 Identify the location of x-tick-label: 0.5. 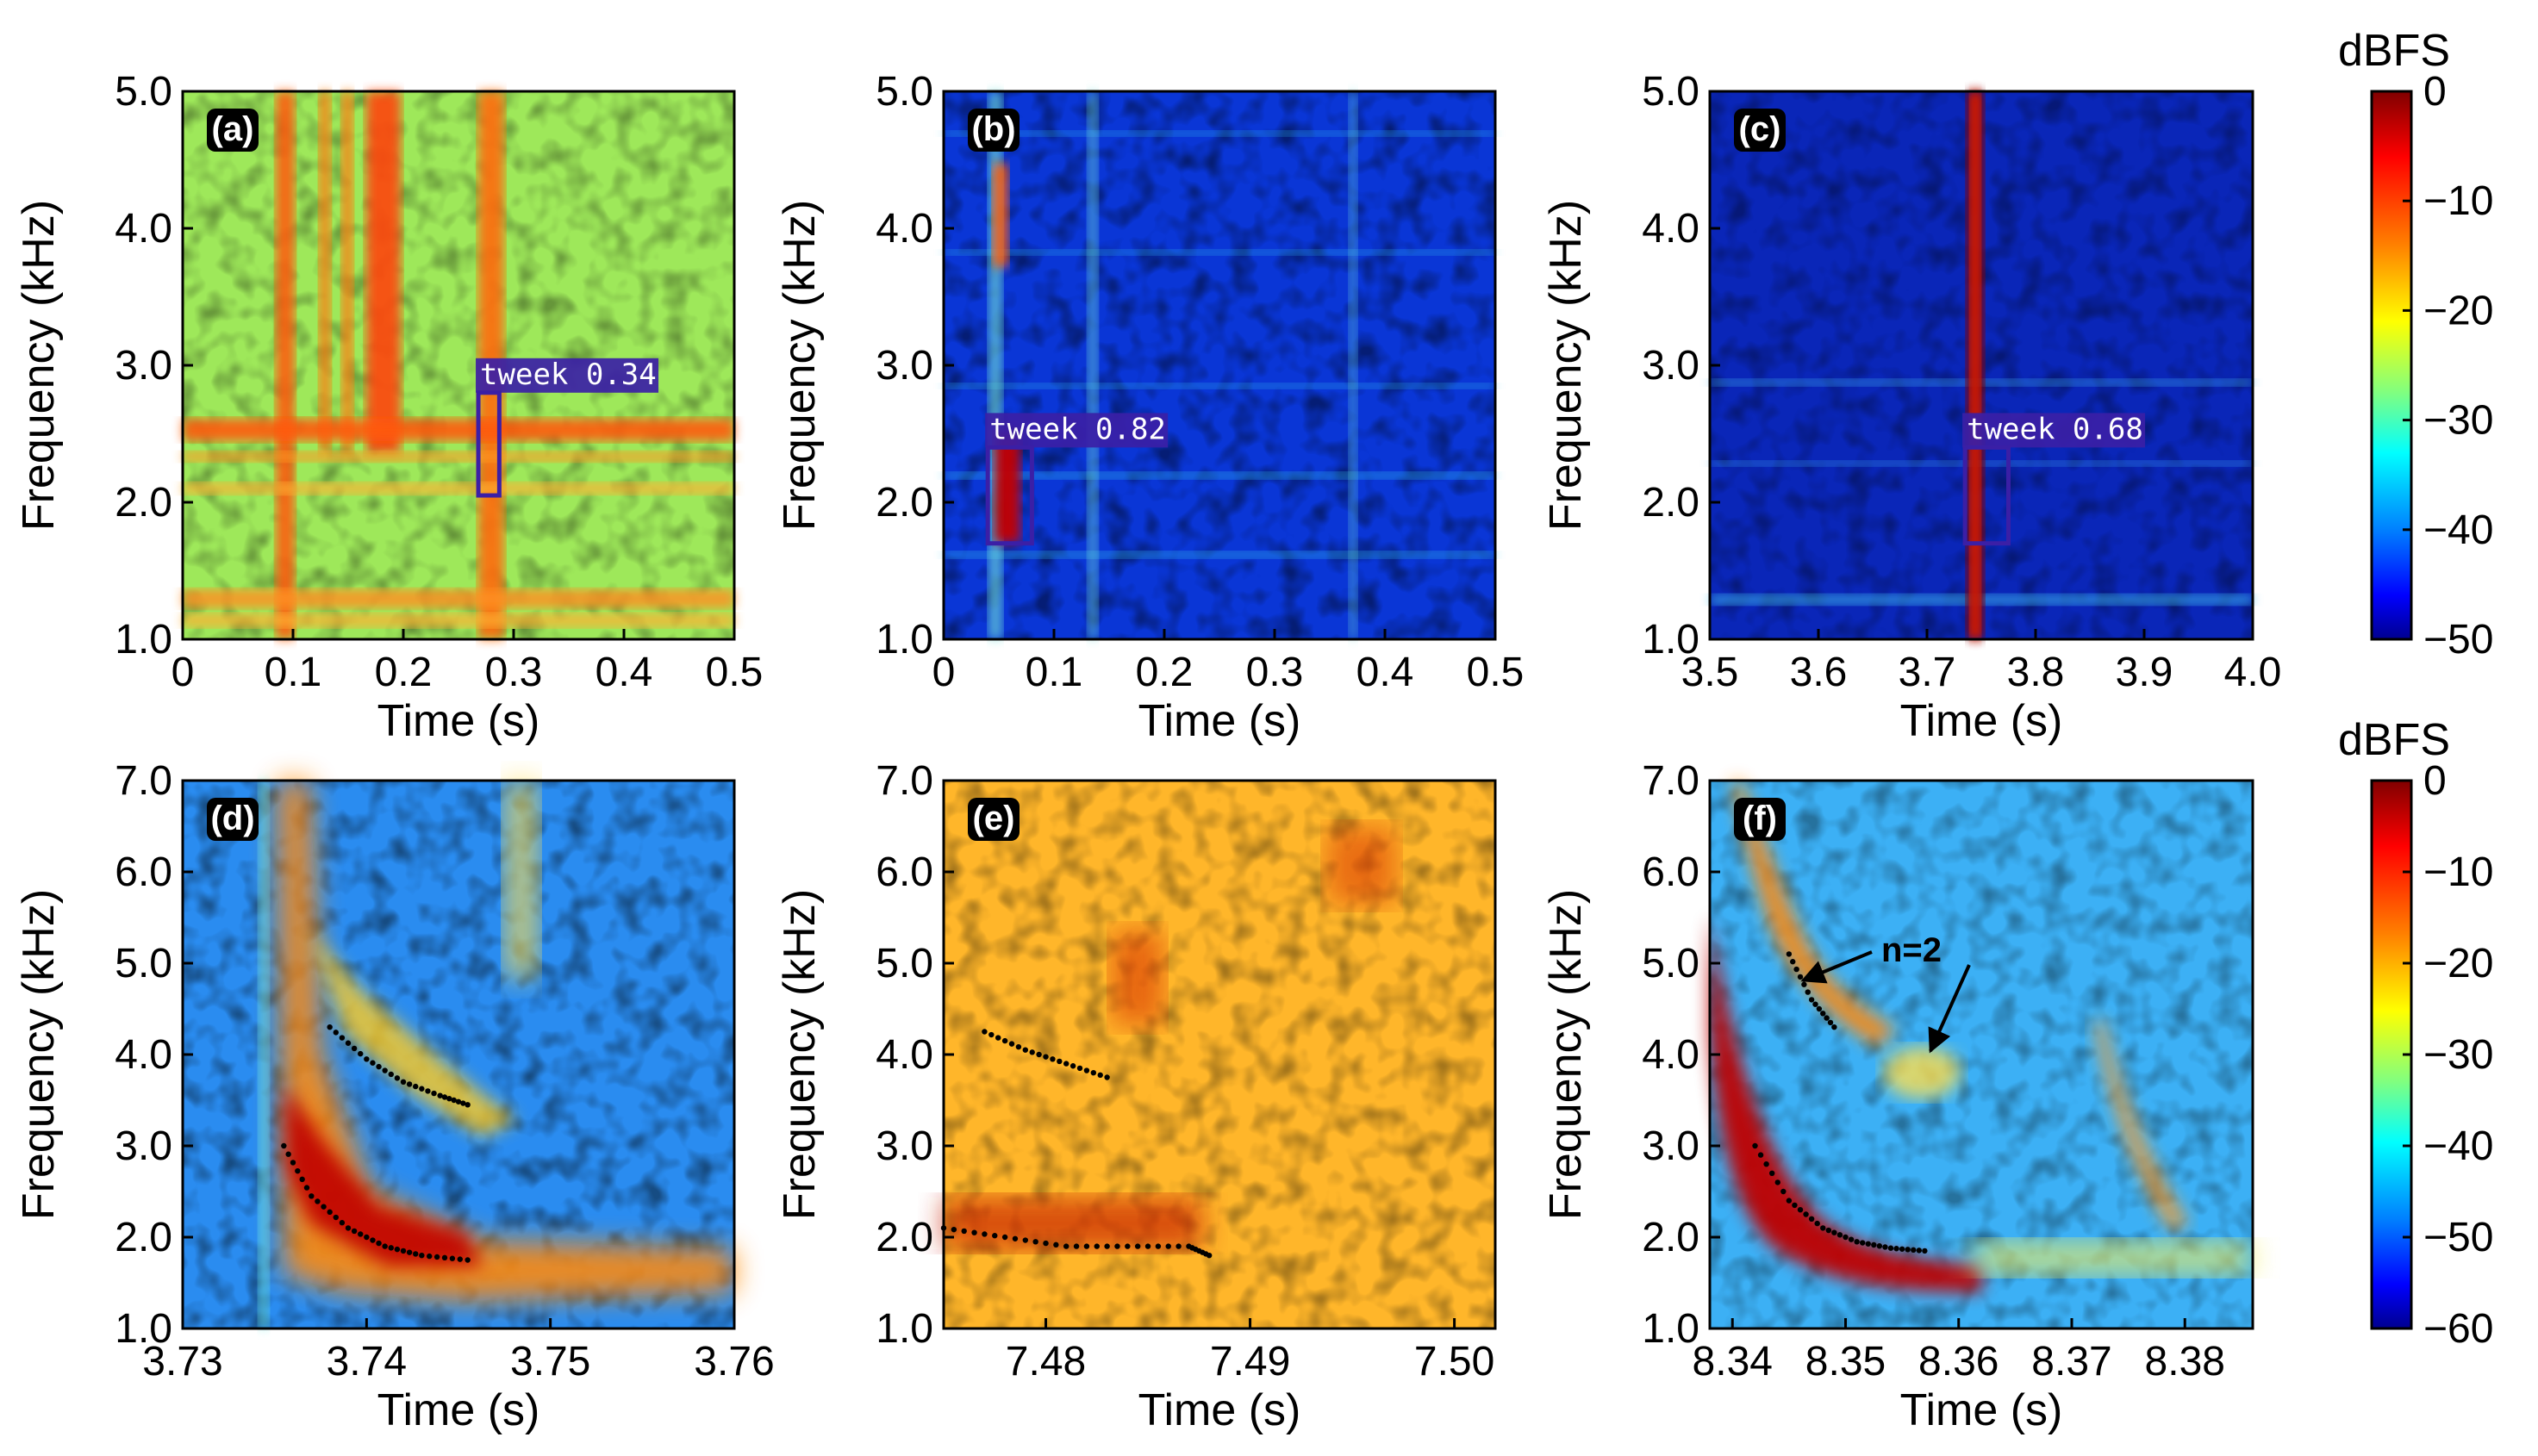
(1496, 673).